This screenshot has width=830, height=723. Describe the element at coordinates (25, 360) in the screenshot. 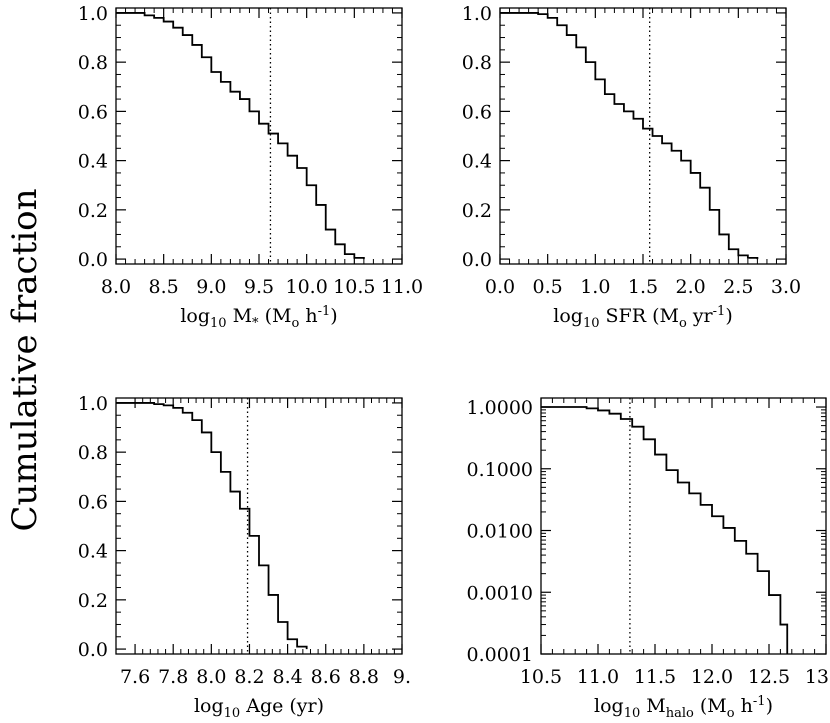

I see `y-axis-label: Cumulative fraction` at that location.